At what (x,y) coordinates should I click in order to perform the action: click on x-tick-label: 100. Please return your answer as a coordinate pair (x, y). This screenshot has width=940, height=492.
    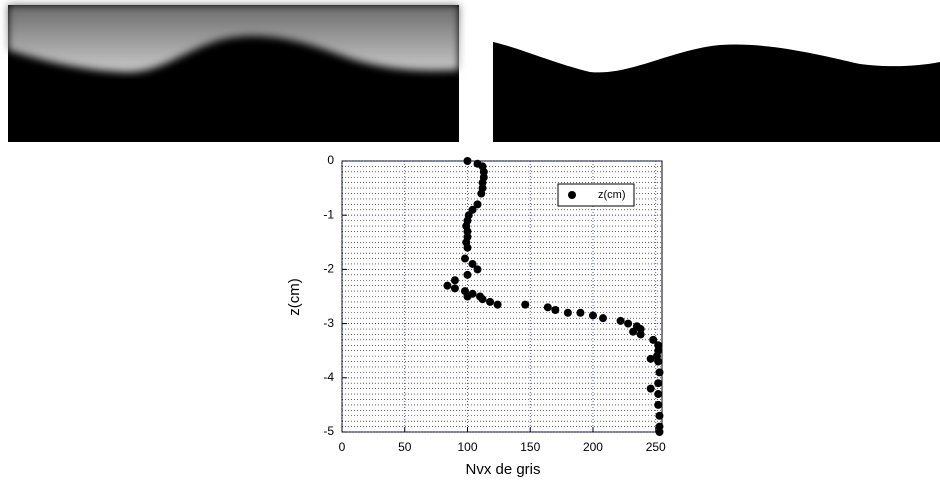
    Looking at the image, I should click on (467, 447).